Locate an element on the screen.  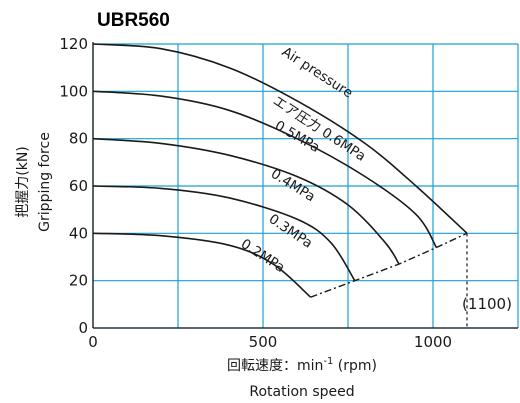
x-tick-label: 0 is located at coordinates (93, 342).